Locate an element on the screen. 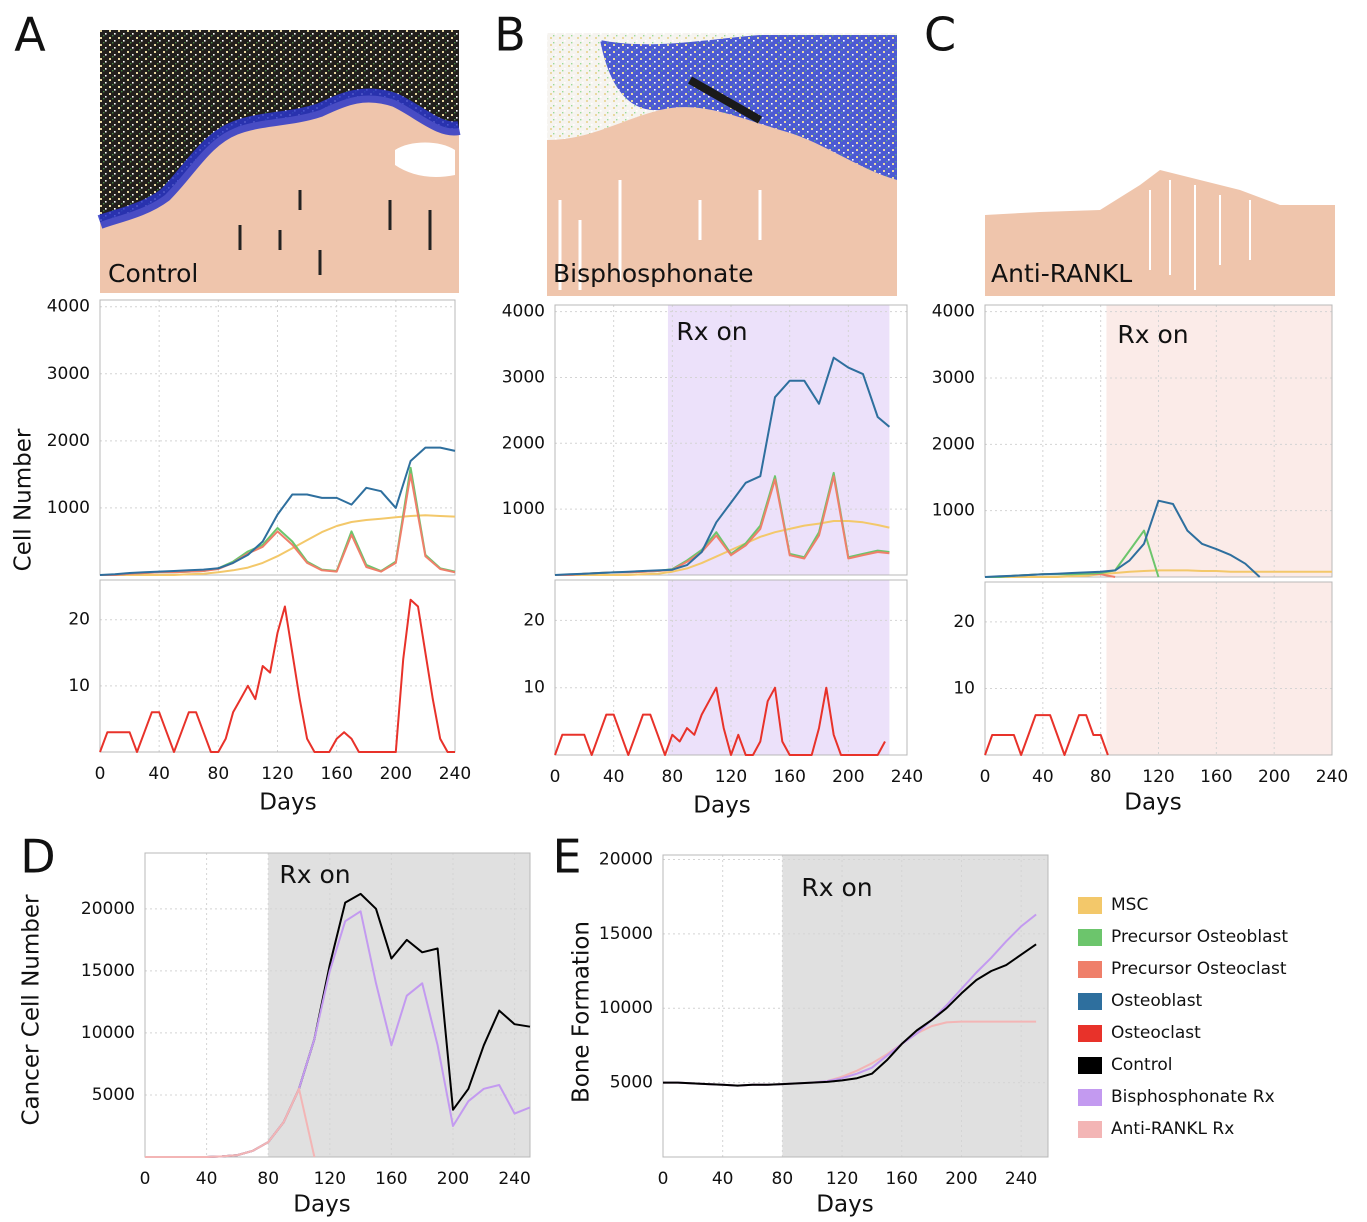 This screenshot has width=1367, height=1222. simulation-image-a is located at coordinates (279, 161).